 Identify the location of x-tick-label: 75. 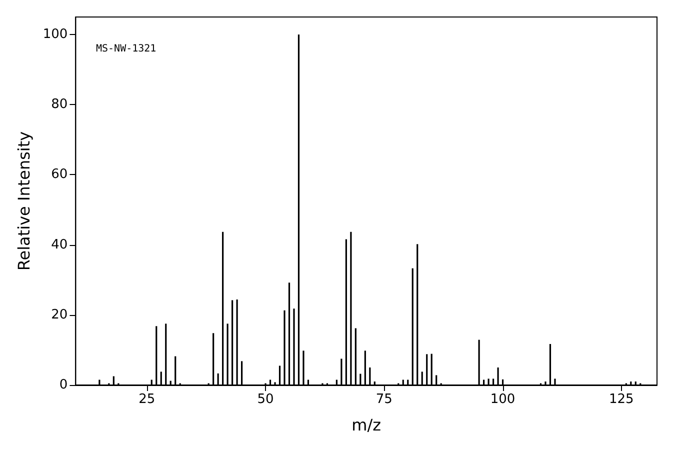
(384, 399).